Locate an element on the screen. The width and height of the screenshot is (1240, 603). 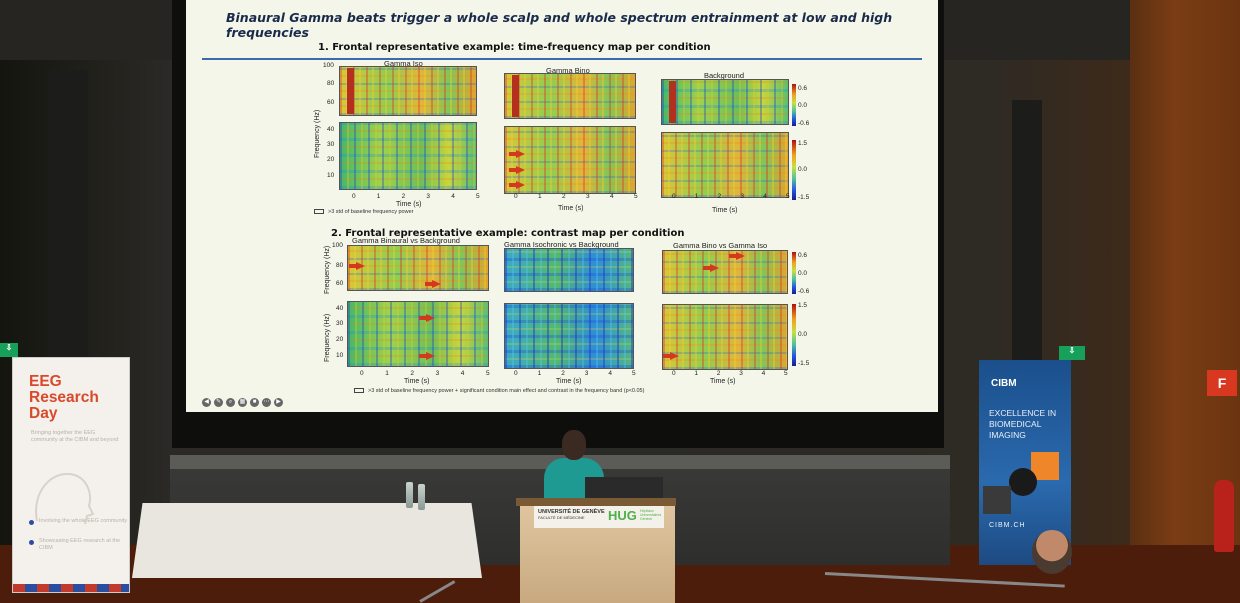
title-rule is located at coordinates (562, 59).